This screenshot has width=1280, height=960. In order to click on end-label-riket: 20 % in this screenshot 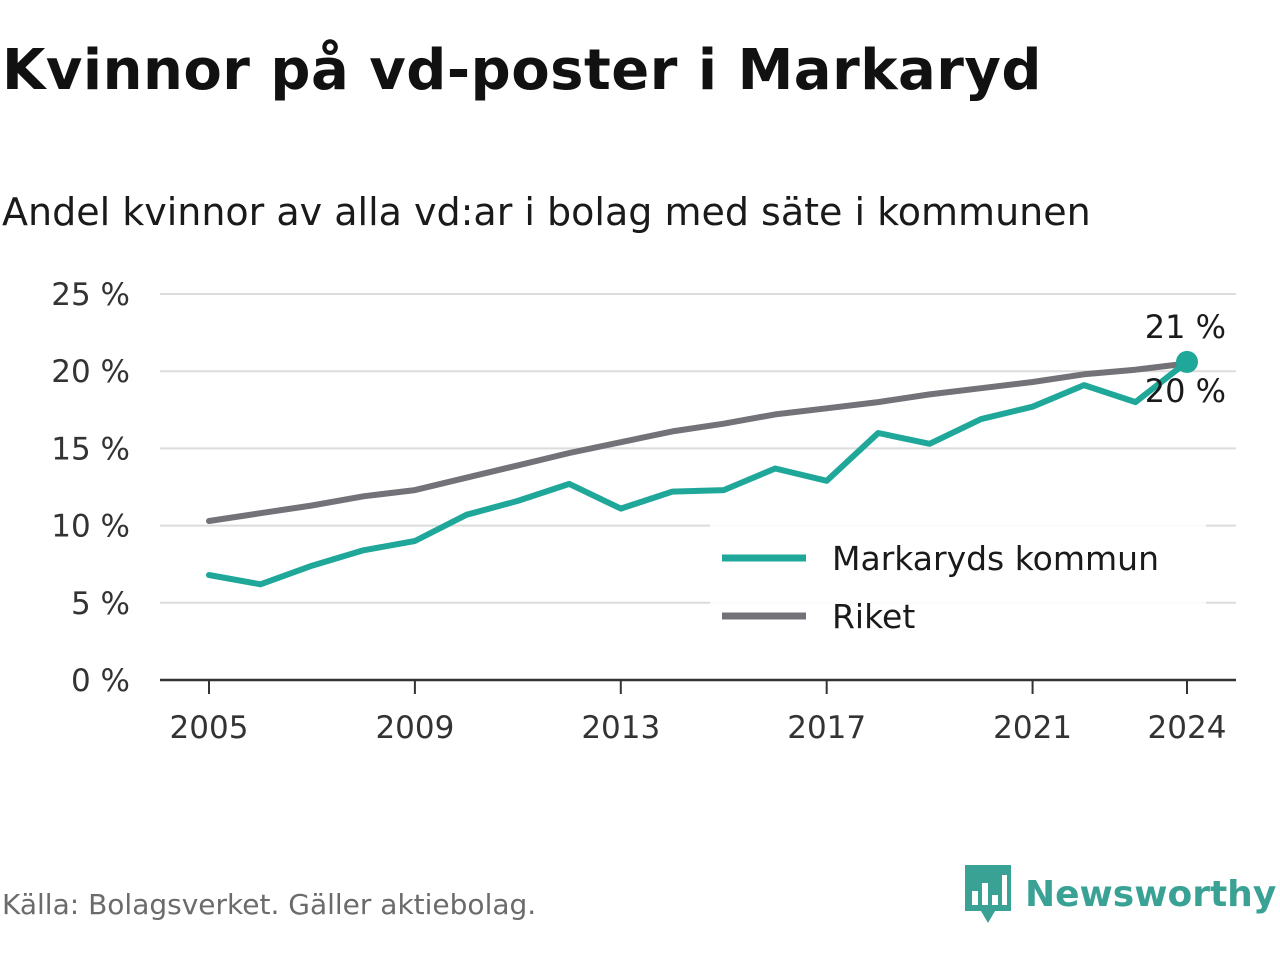, I will do `click(1185, 391)`.